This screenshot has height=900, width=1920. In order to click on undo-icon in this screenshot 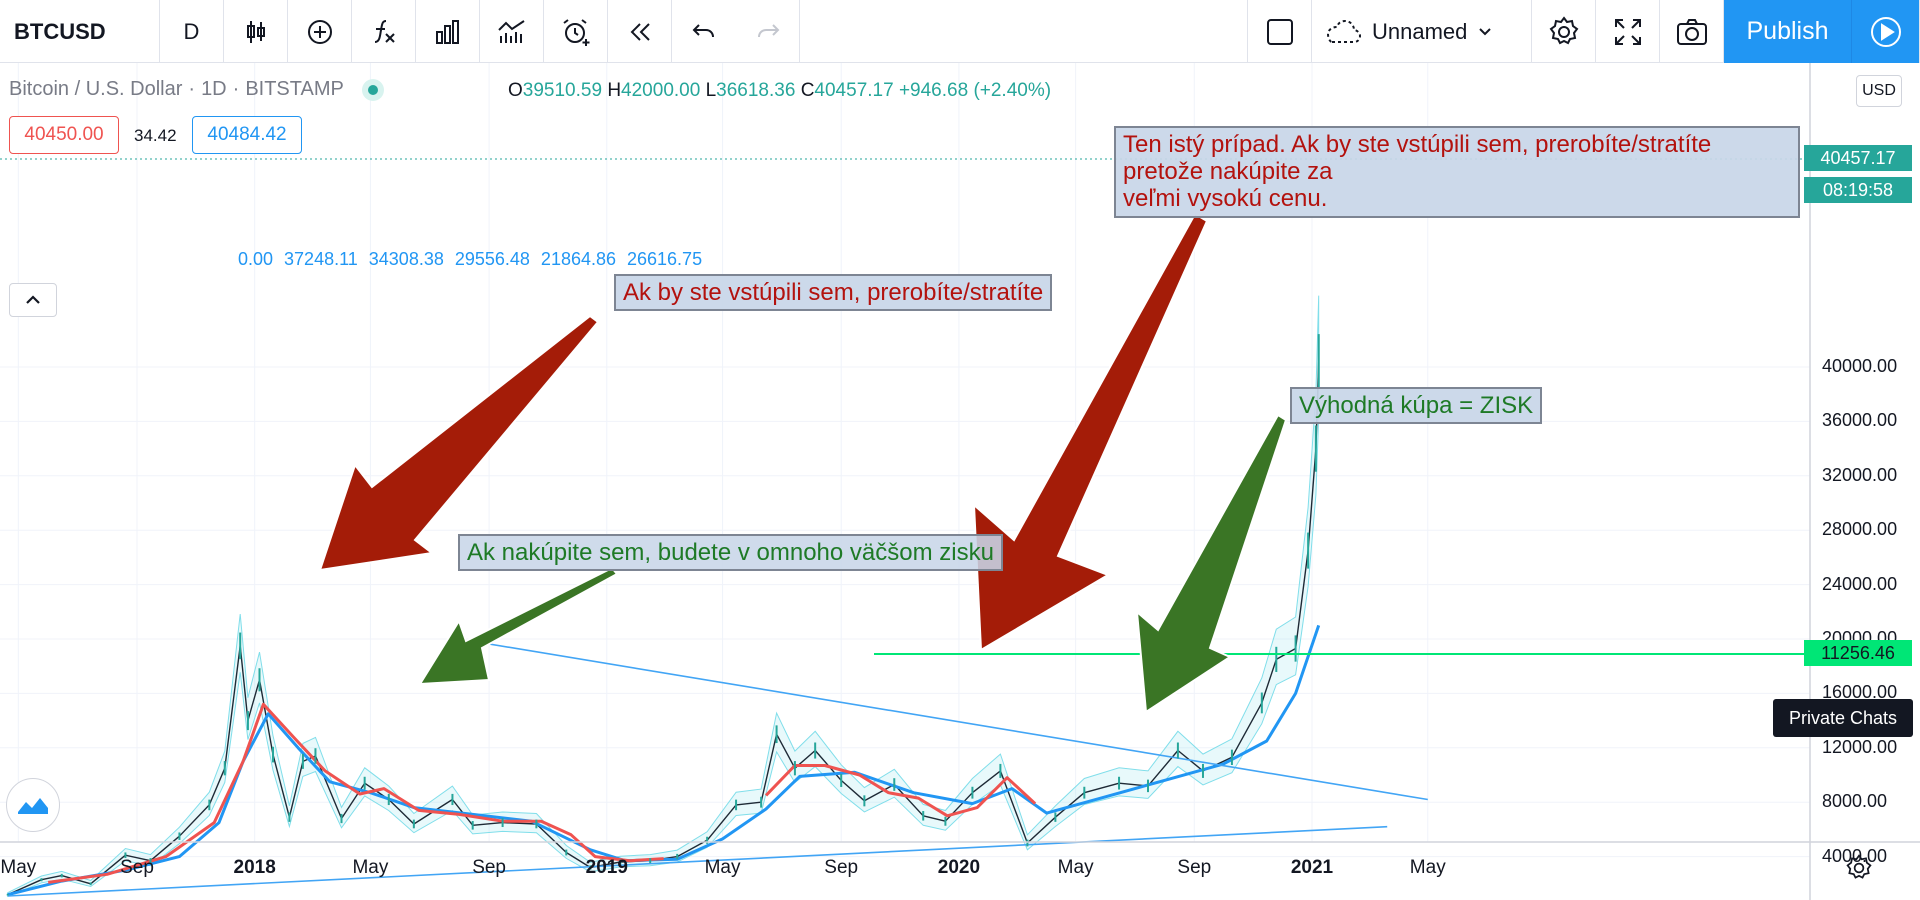, I will do `click(703, 30)`.